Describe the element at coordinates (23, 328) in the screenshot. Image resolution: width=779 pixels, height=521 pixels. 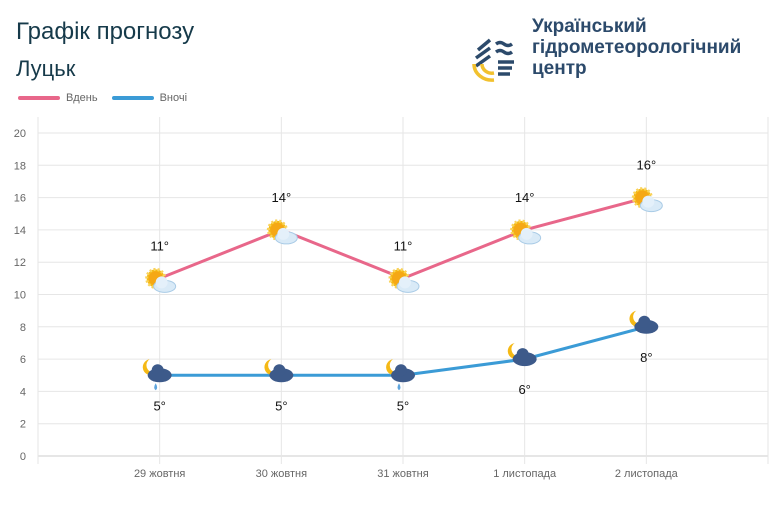
I see `y-tick-label: 8` at that location.